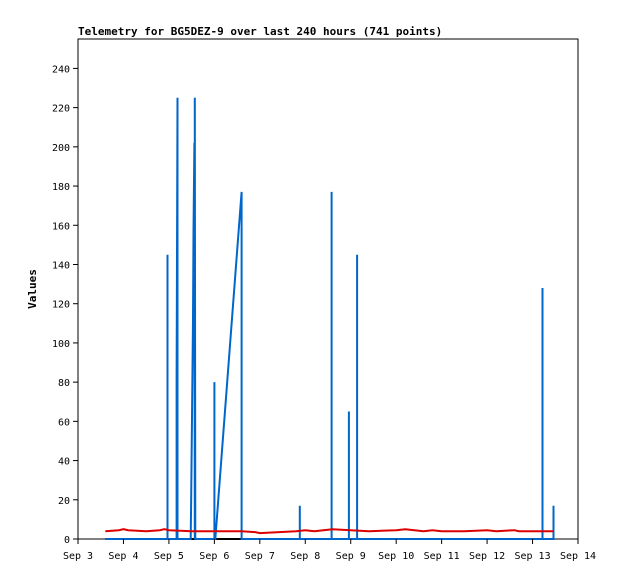 The image size is (618, 579). What do you see at coordinates (351, 556) in the screenshot?
I see `x-tick-label: Sep 9` at bounding box center [351, 556].